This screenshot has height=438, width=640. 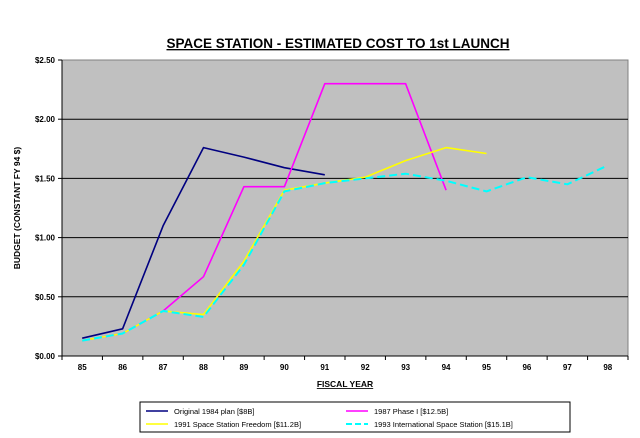 I want to click on x-tick-label: 87, so click(x=163, y=367).